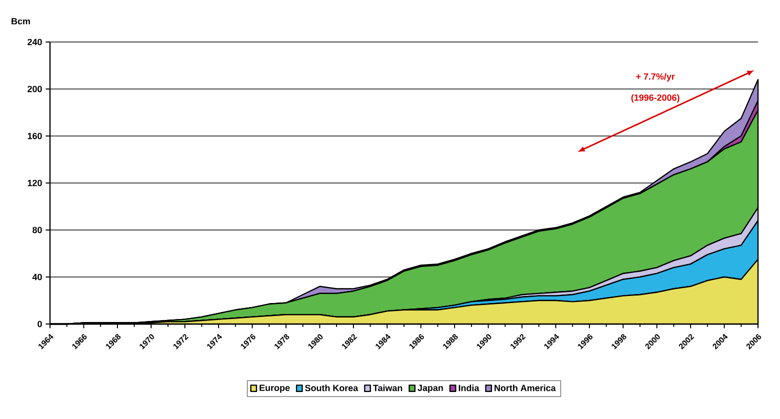 This screenshot has width=780, height=419. What do you see at coordinates (35, 89) in the screenshot?
I see `y-tick-label: 200` at bounding box center [35, 89].